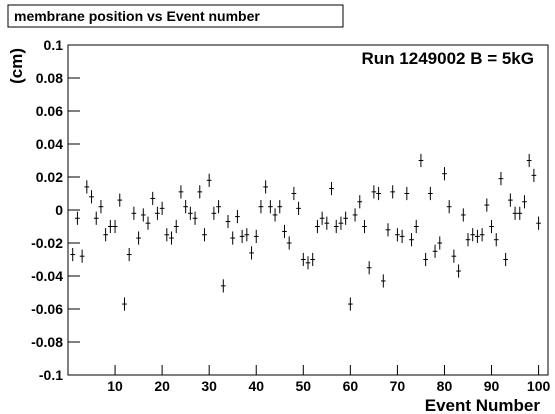 The width and height of the screenshot is (555, 414). I want to click on y-tick-label: -0.08, so click(47, 342).